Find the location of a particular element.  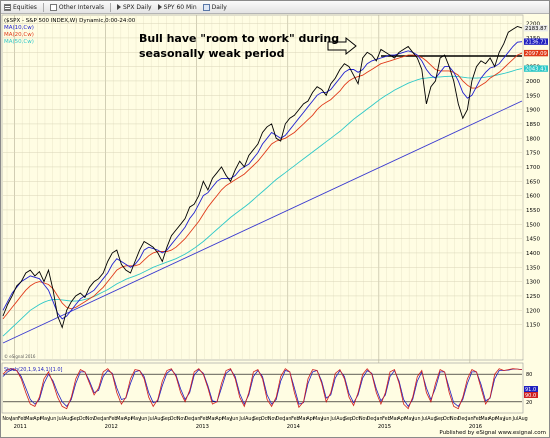

other-intervals-label: Other Intervals is located at coordinates (81, 7).